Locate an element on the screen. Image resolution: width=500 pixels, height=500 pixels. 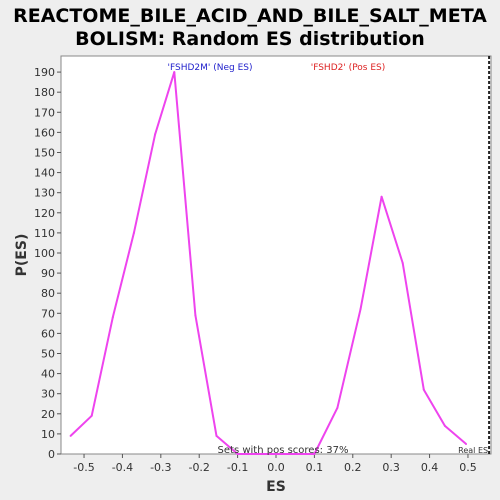
neg-es-label: 'FSHD2M' (Neg ES) is located at coordinates (210, 68).